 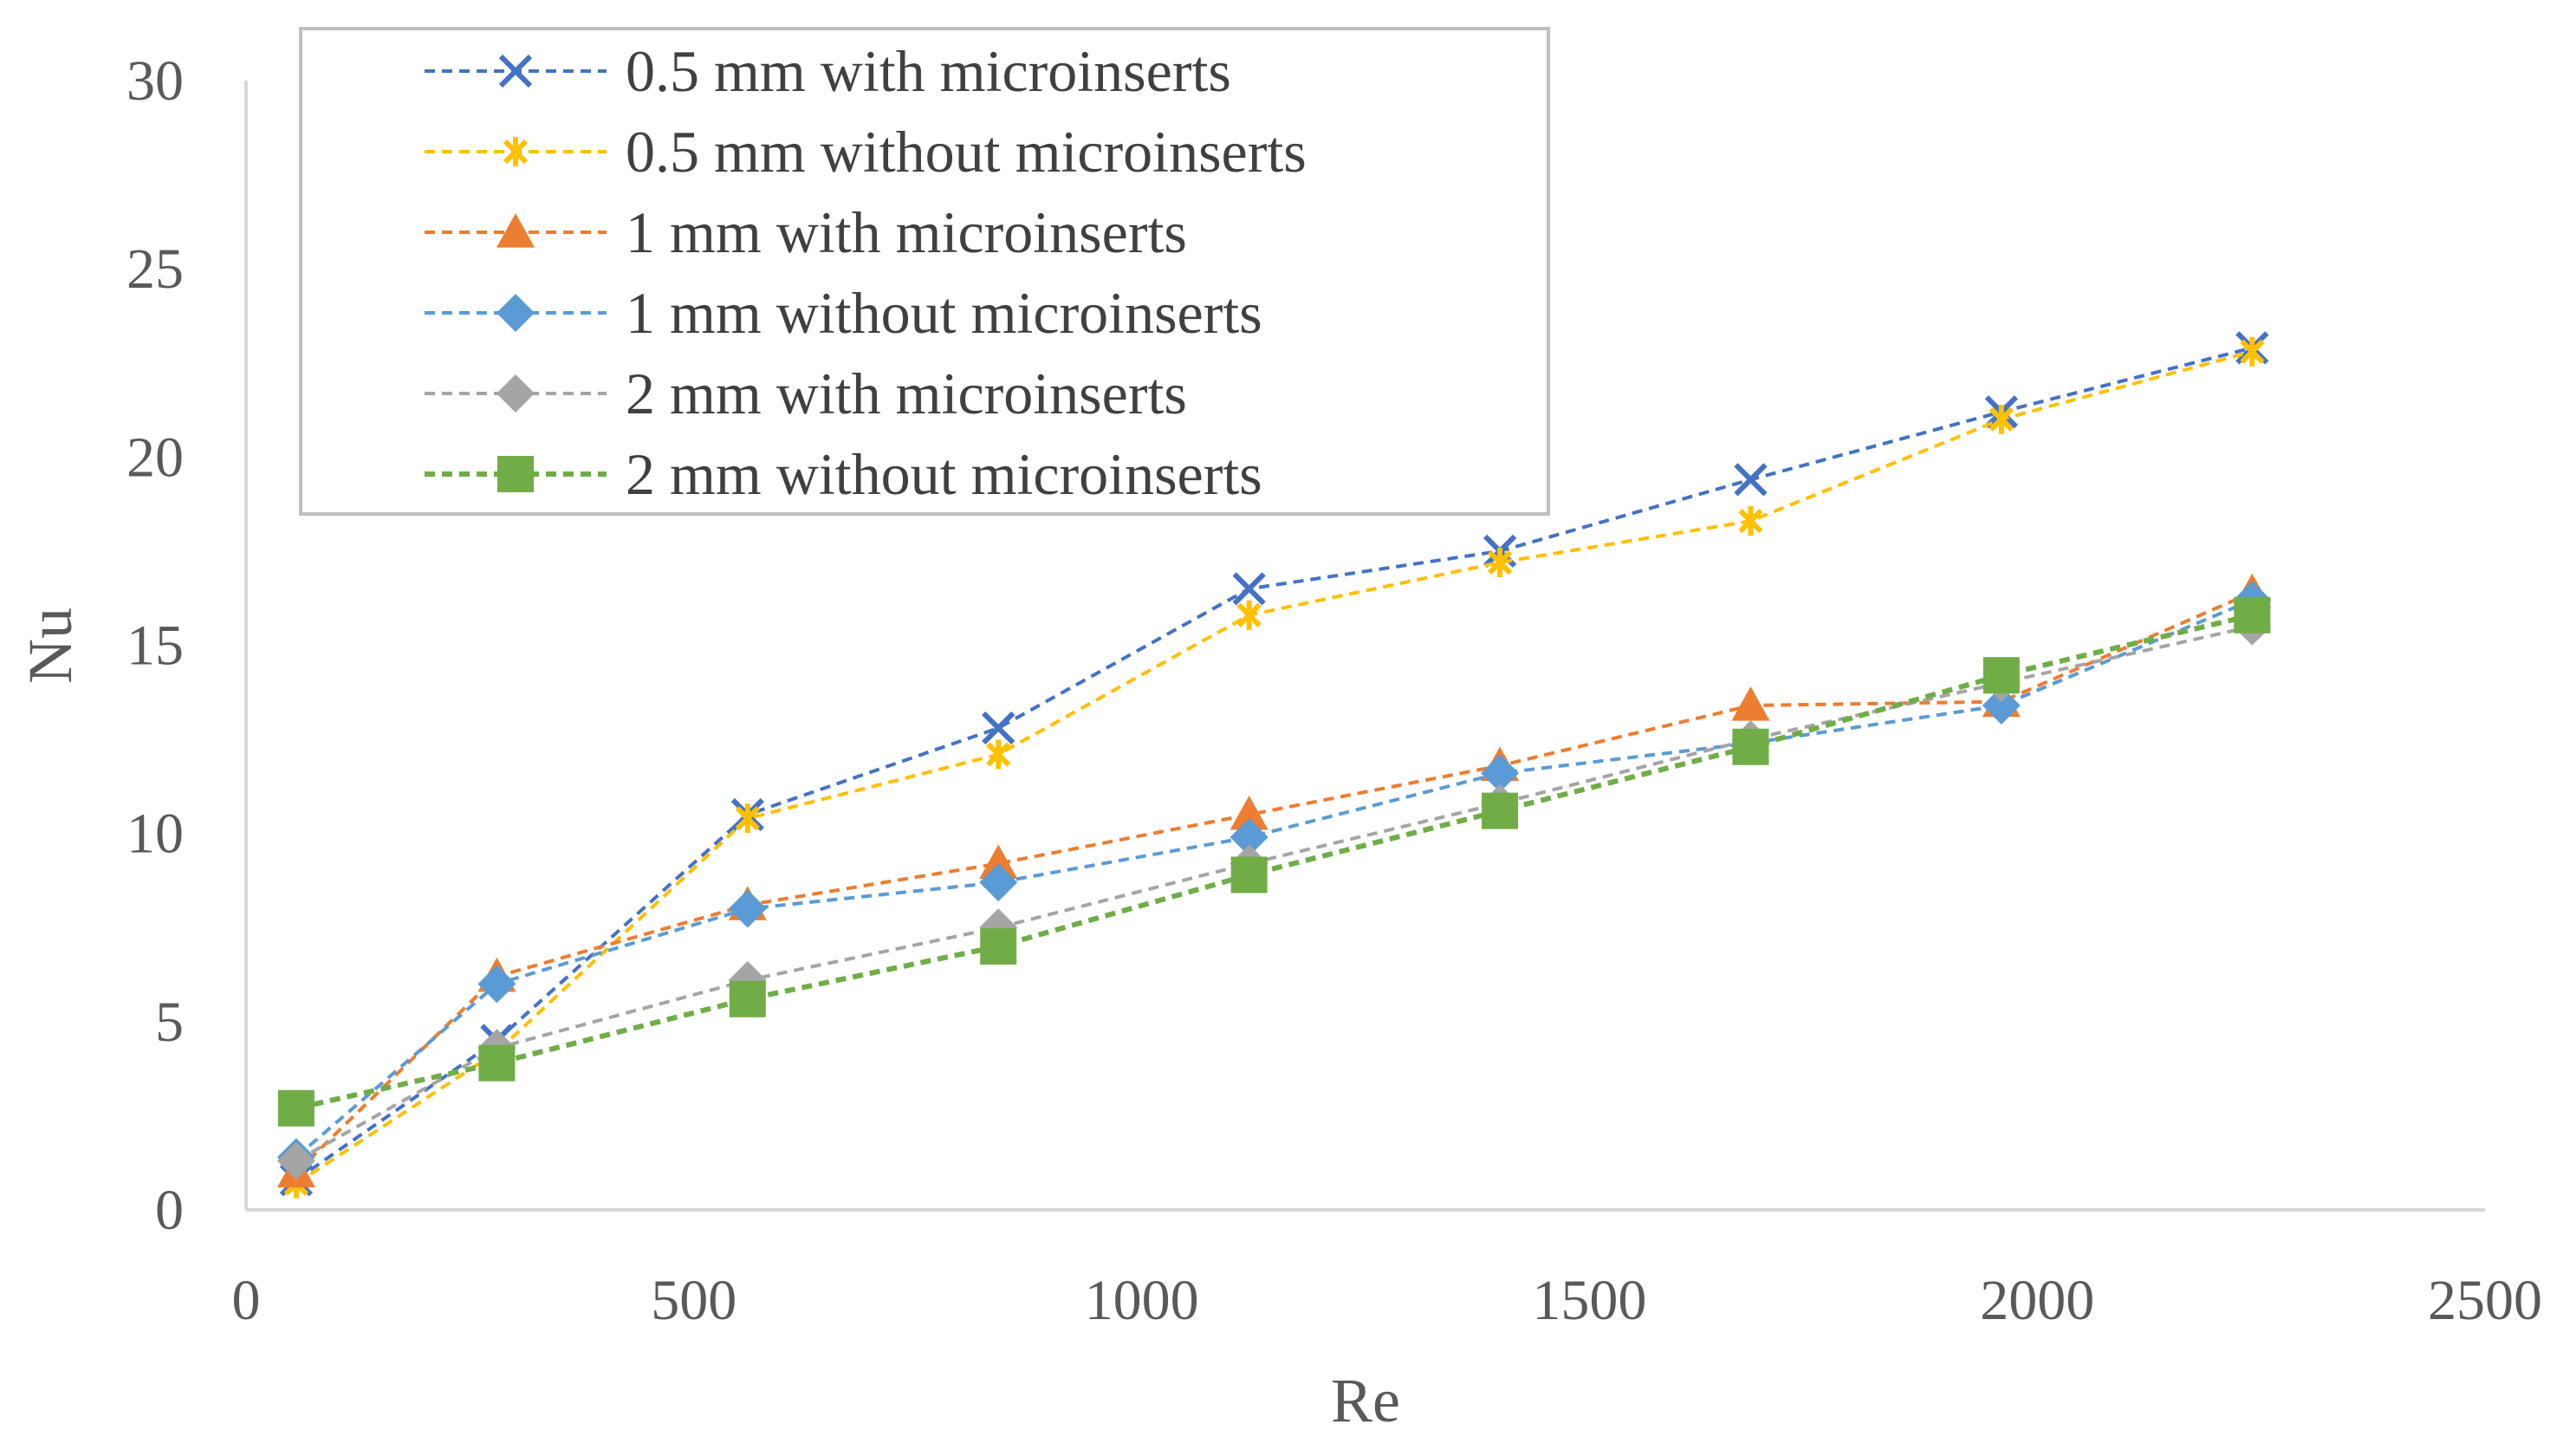 What do you see at coordinates (169, 1022) in the screenshot?
I see `y-tick-label: 5` at bounding box center [169, 1022].